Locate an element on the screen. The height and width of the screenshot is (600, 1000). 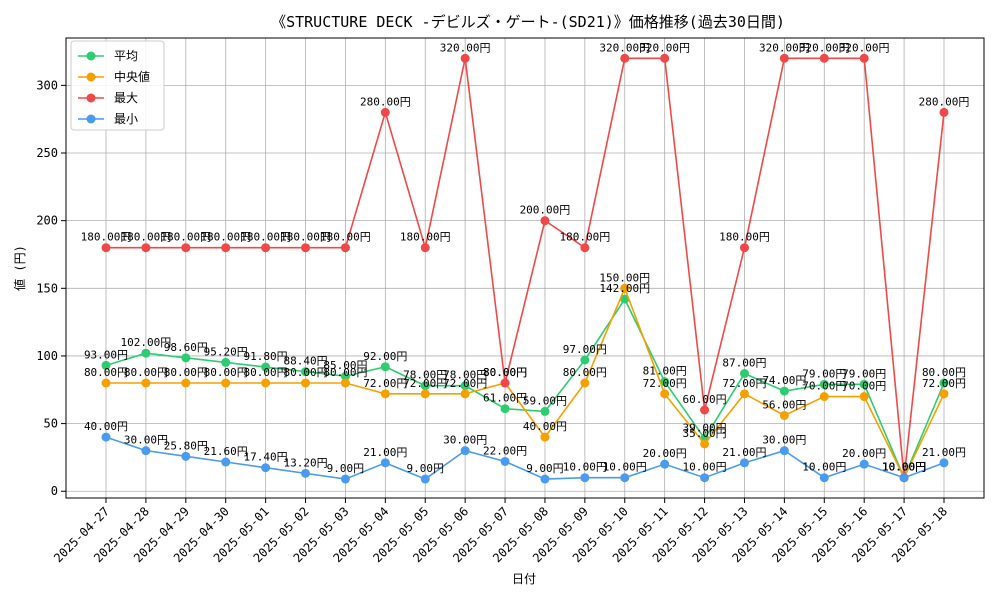
data-label: 61.00円 is located at coordinates (505, 398).